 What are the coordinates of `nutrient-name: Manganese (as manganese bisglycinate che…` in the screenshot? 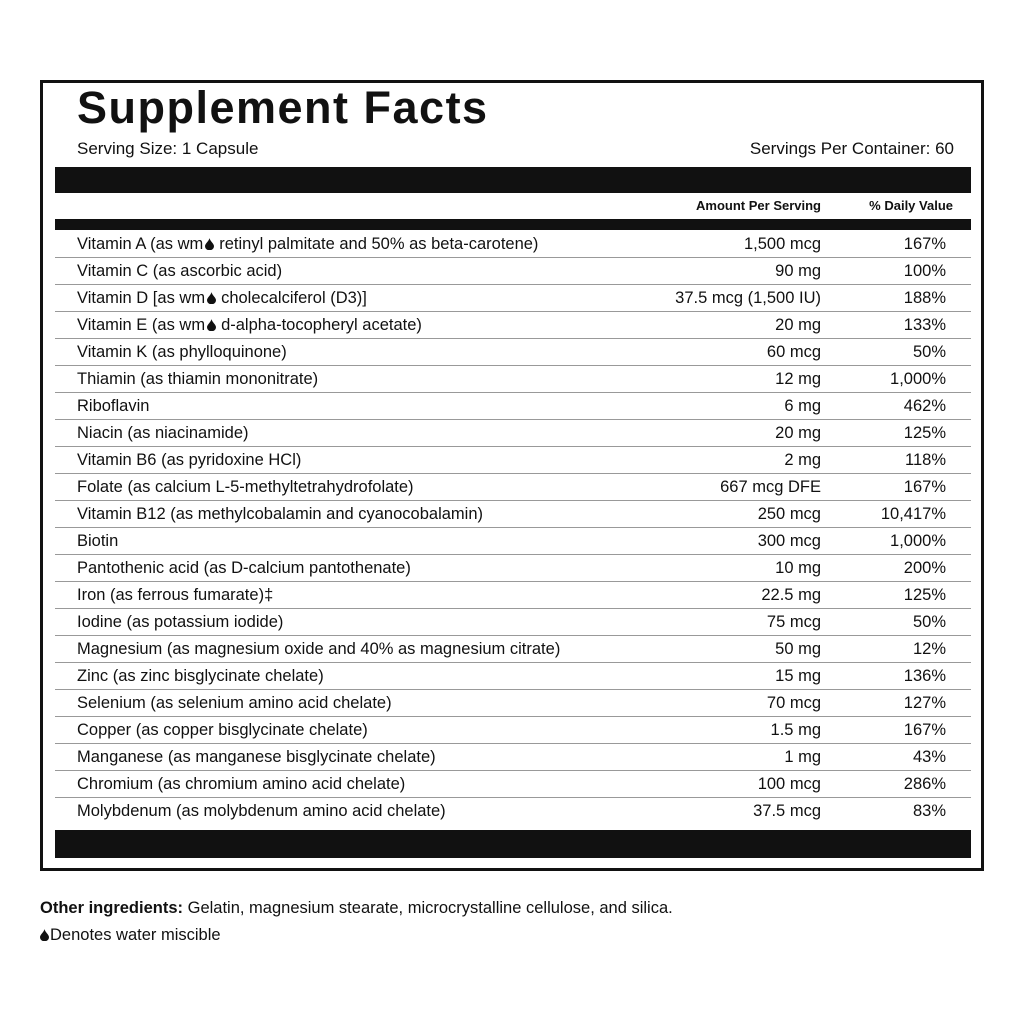 It's located at (256, 757).